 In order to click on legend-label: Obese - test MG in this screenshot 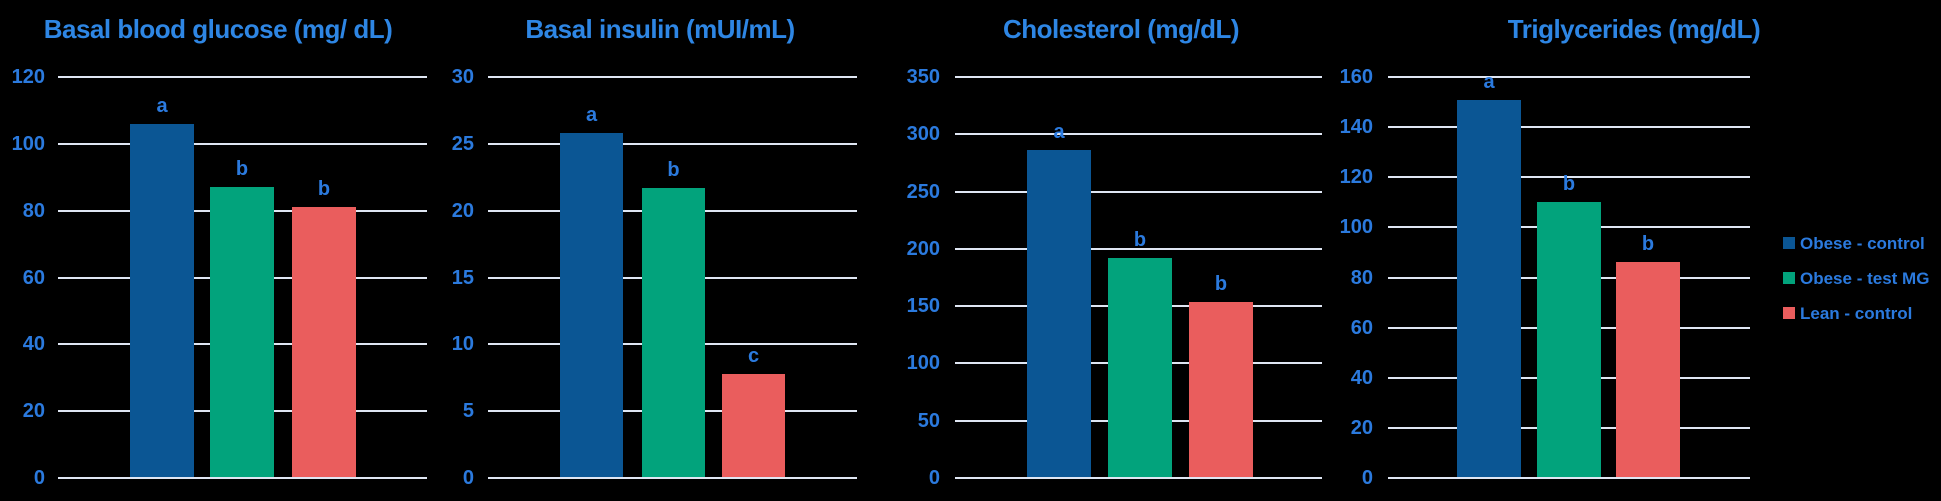, I will do `click(1865, 278)`.